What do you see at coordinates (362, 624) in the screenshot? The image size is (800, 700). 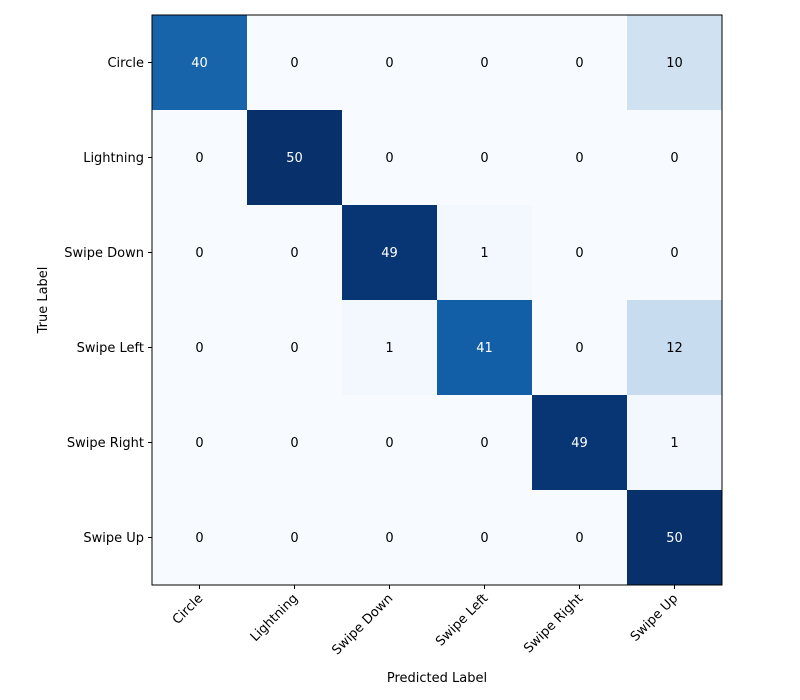 I see `x-tick-label-swipe-down: Swipe Down` at bounding box center [362, 624].